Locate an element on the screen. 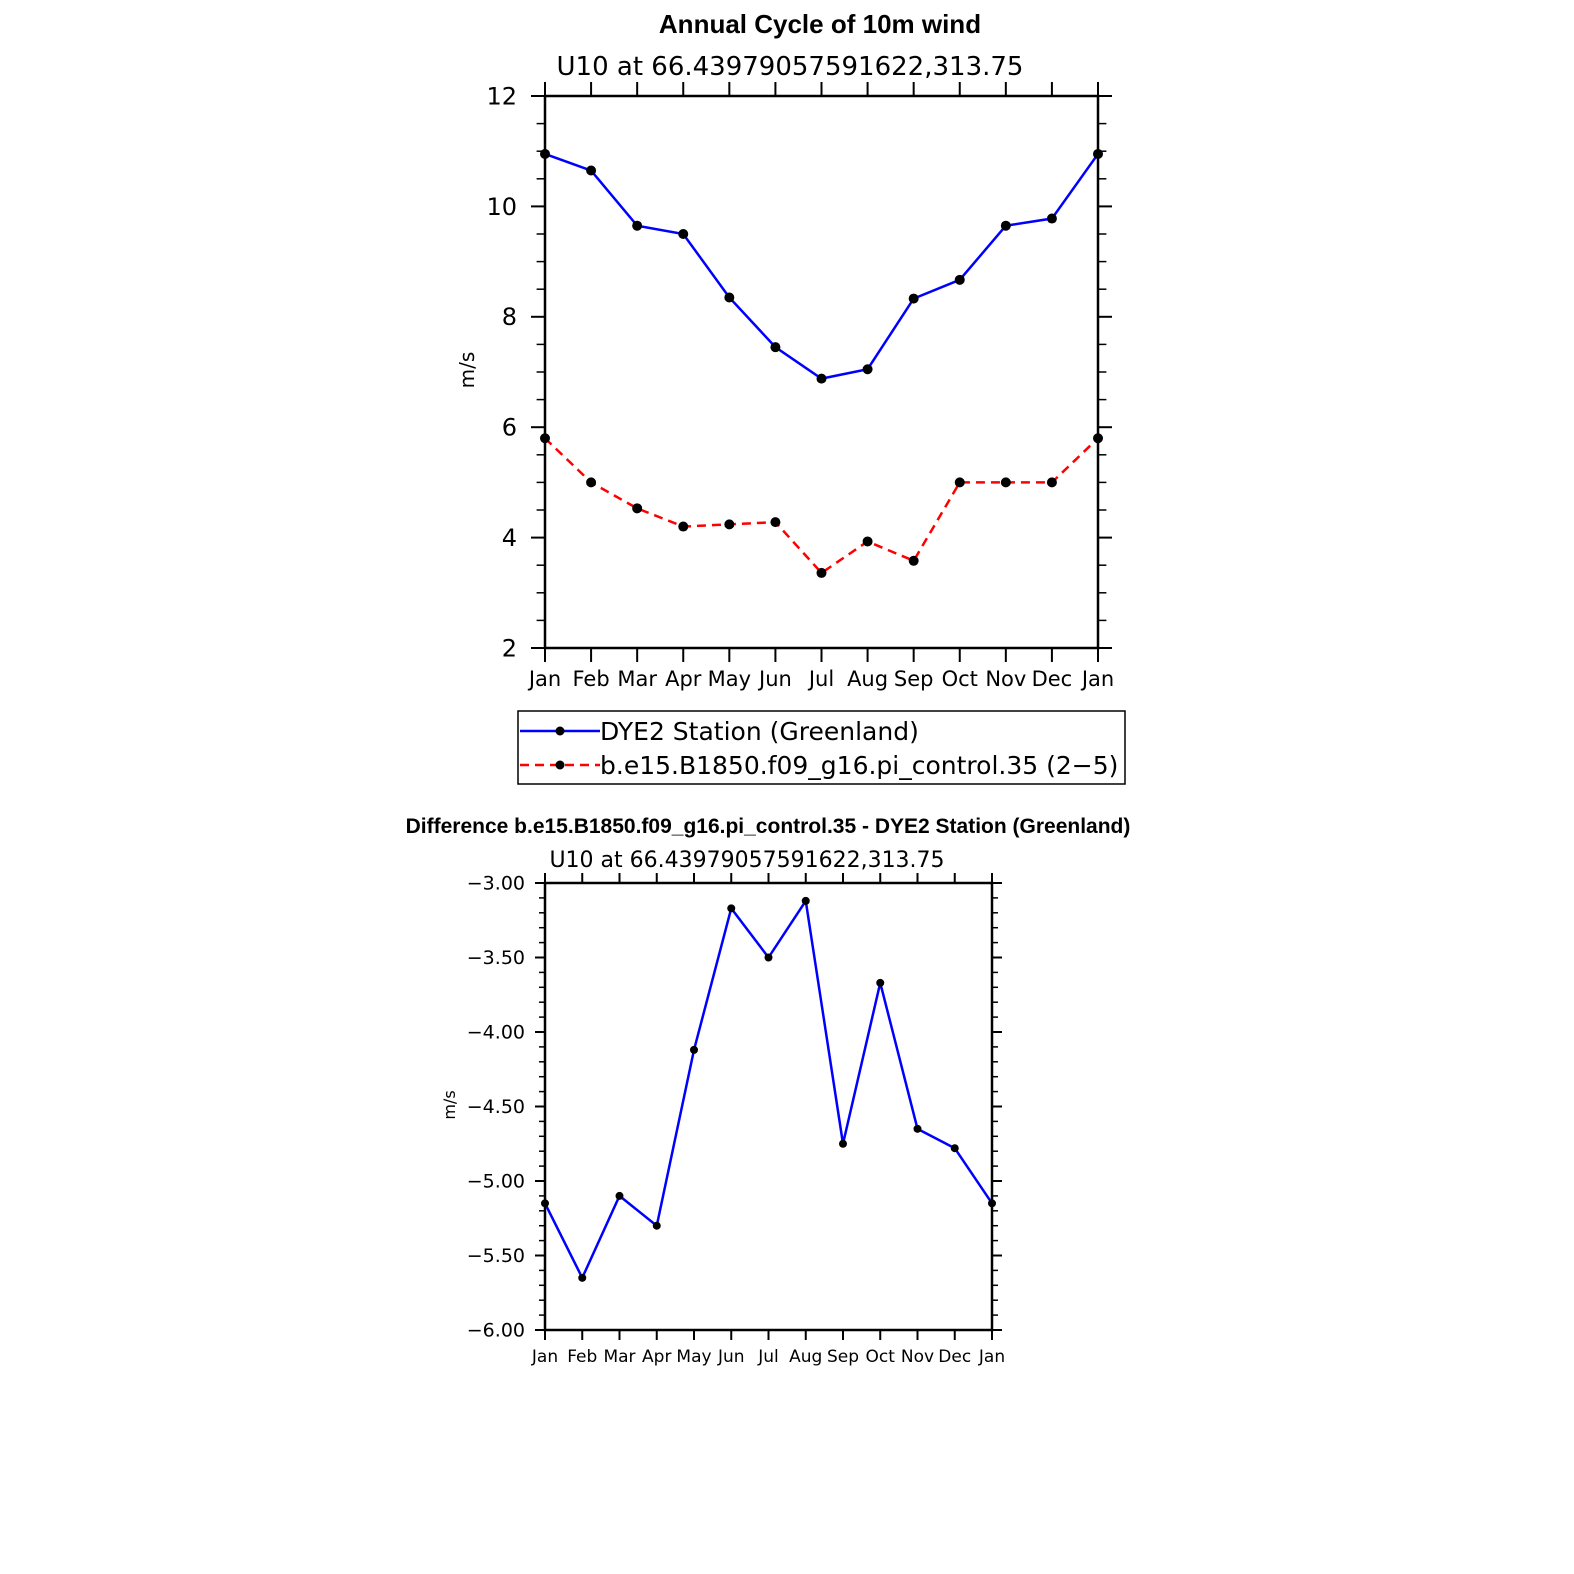 Image resolution: width=1574 pixels, height=1574 pixels. chart1-title: Annual Cycle of 10m wind is located at coordinates (820, 24).